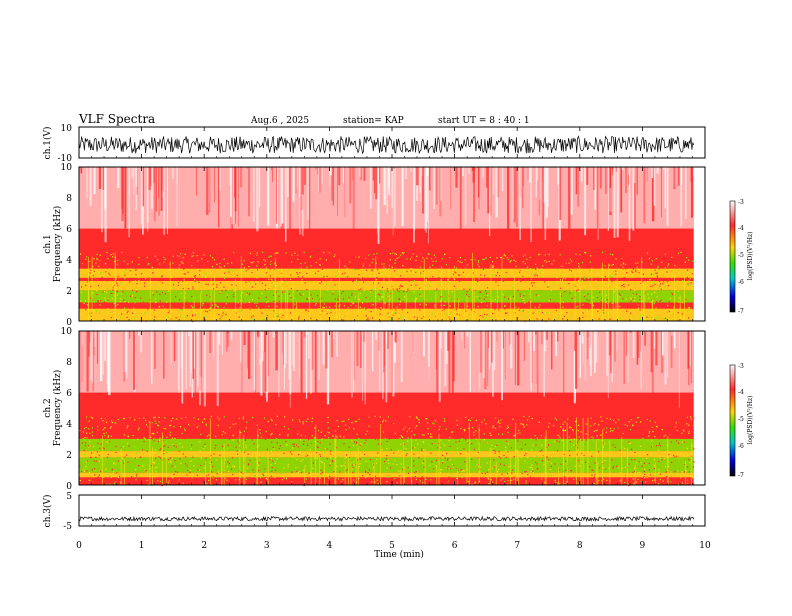 The width and height of the screenshot is (792, 616). I want to click on frequency-band, so click(386, 296).